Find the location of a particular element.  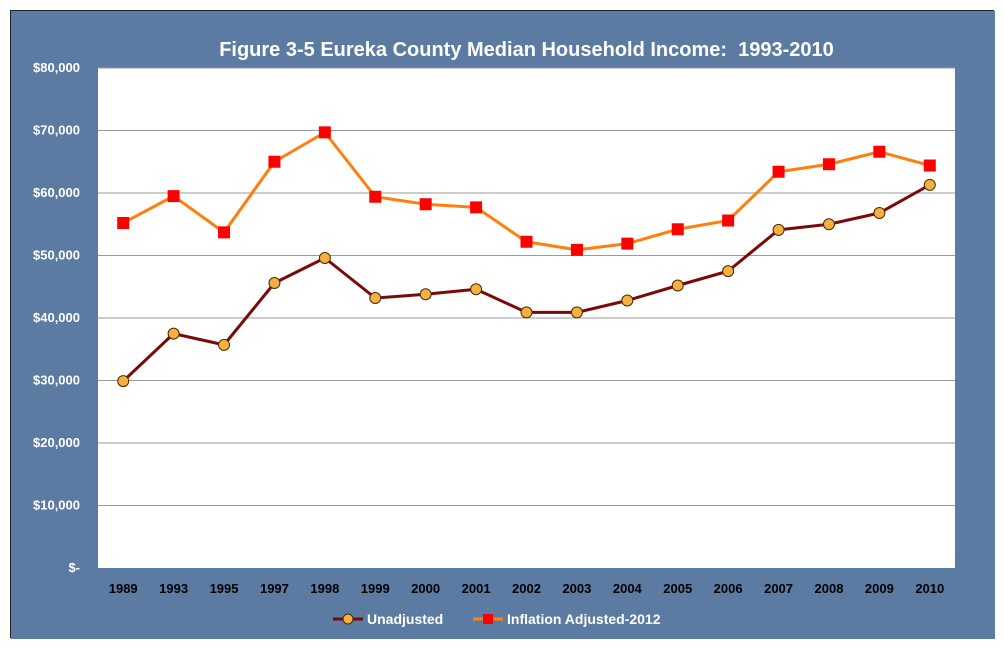

x-tick-label: 2005 is located at coordinates (677, 588).